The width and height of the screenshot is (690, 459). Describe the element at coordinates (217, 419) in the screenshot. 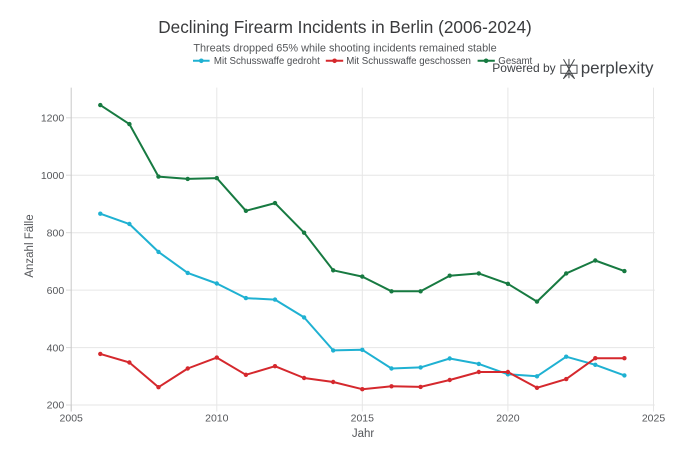

I see `svg-text: 2010` at that location.